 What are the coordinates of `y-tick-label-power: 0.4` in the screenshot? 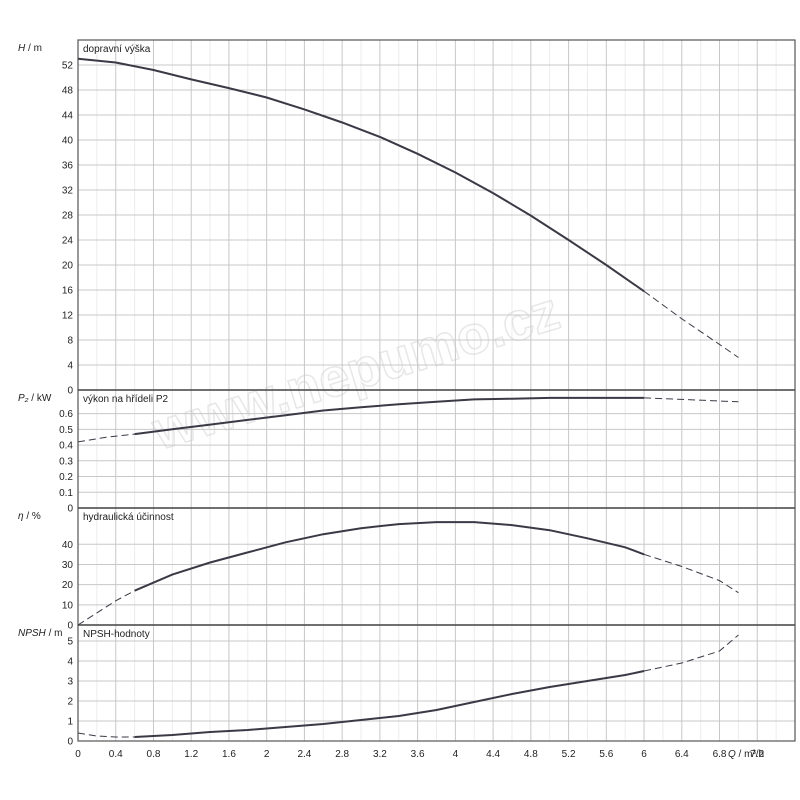 It's located at (66, 446).